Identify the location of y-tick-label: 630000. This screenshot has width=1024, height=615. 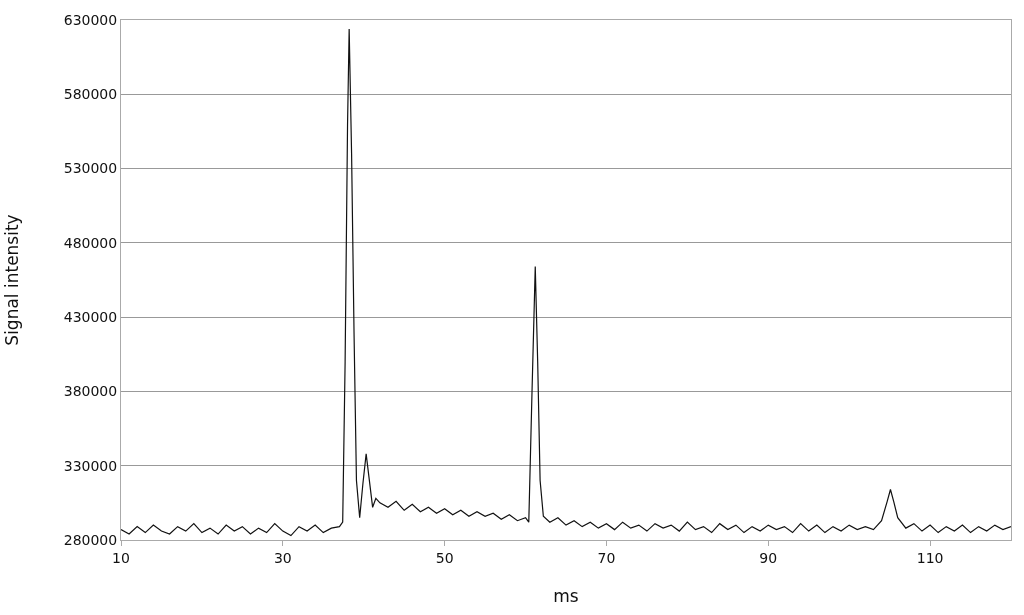
(90, 19).